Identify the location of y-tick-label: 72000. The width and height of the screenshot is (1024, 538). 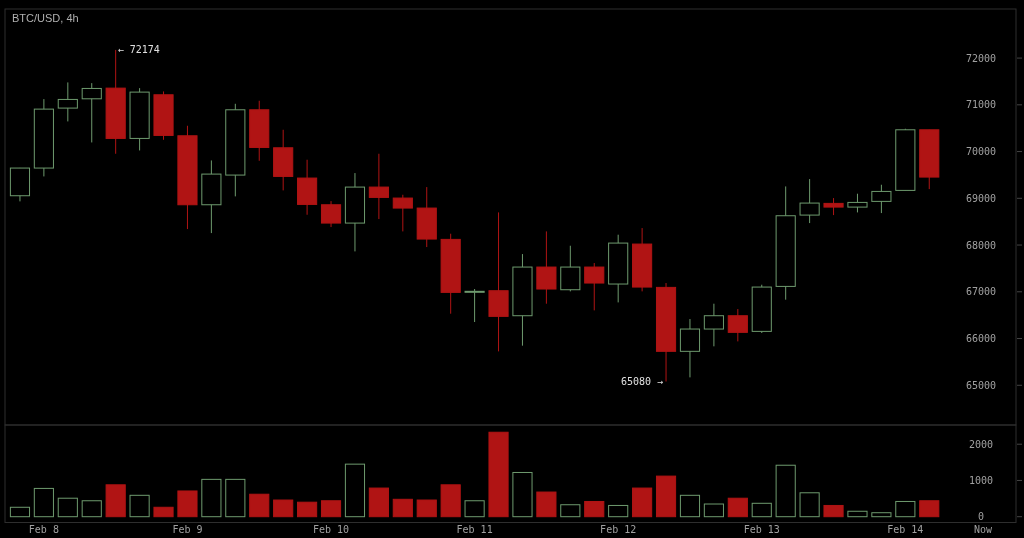
(981, 58).